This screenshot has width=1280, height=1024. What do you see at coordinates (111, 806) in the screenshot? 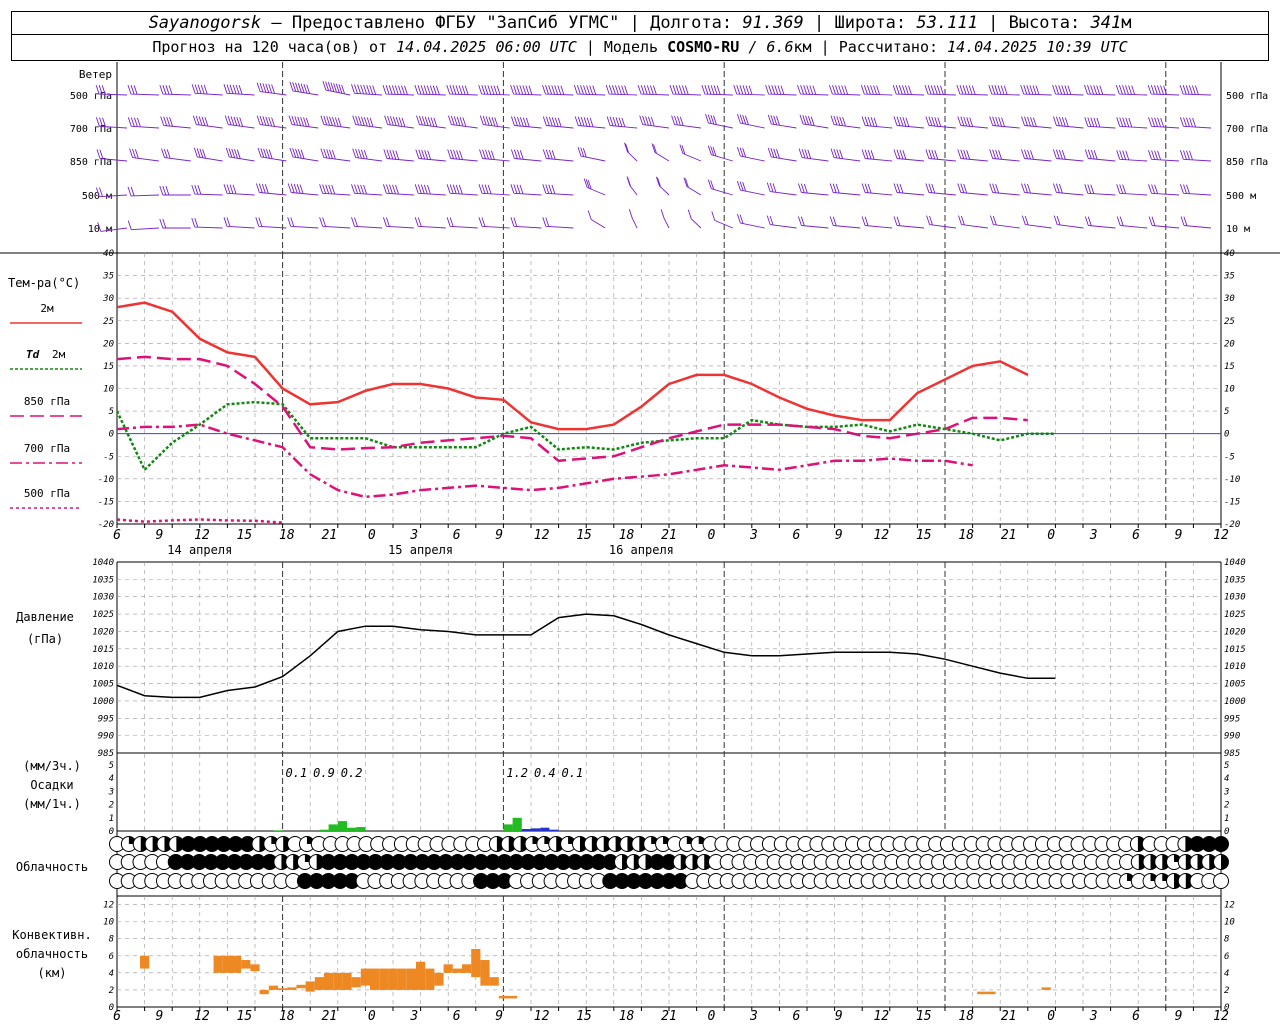
I see `prec-ytick-left: 2` at bounding box center [111, 806].